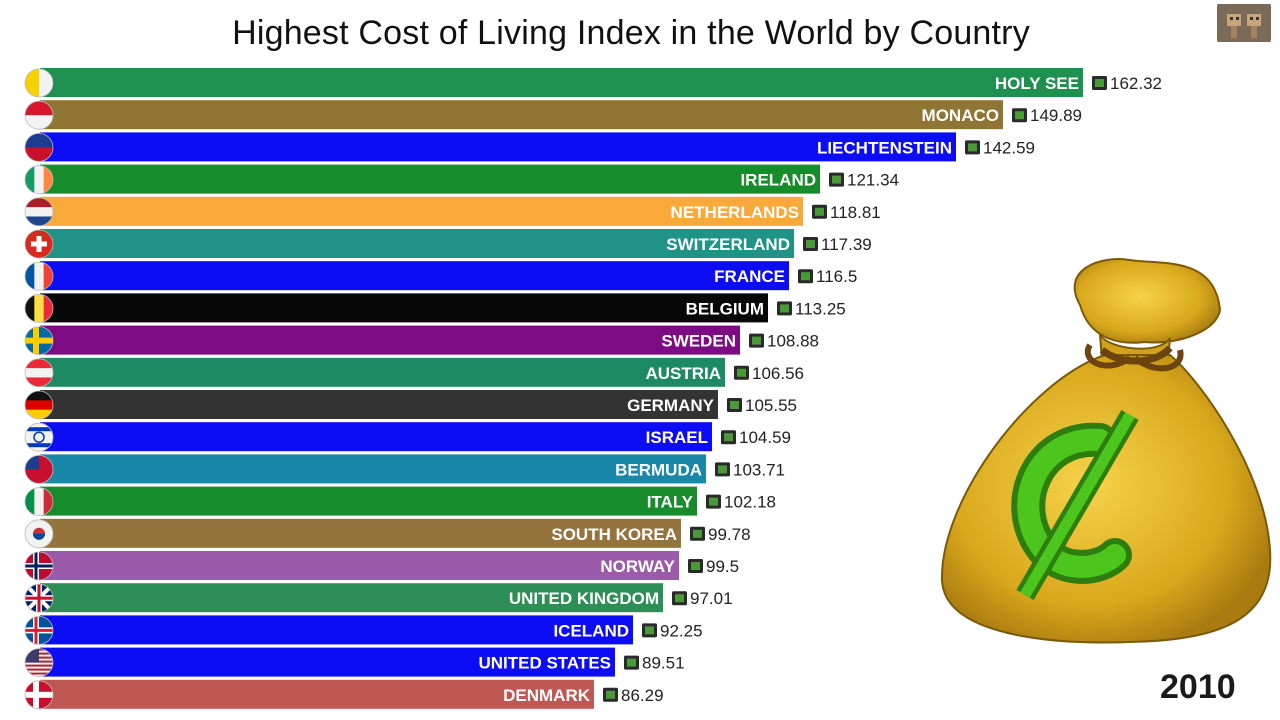 The height and width of the screenshot is (720, 1280). What do you see at coordinates (677, 437) in the screenshot?
I see `bar-label: ISRAEL` at bounding box center [677, 437].